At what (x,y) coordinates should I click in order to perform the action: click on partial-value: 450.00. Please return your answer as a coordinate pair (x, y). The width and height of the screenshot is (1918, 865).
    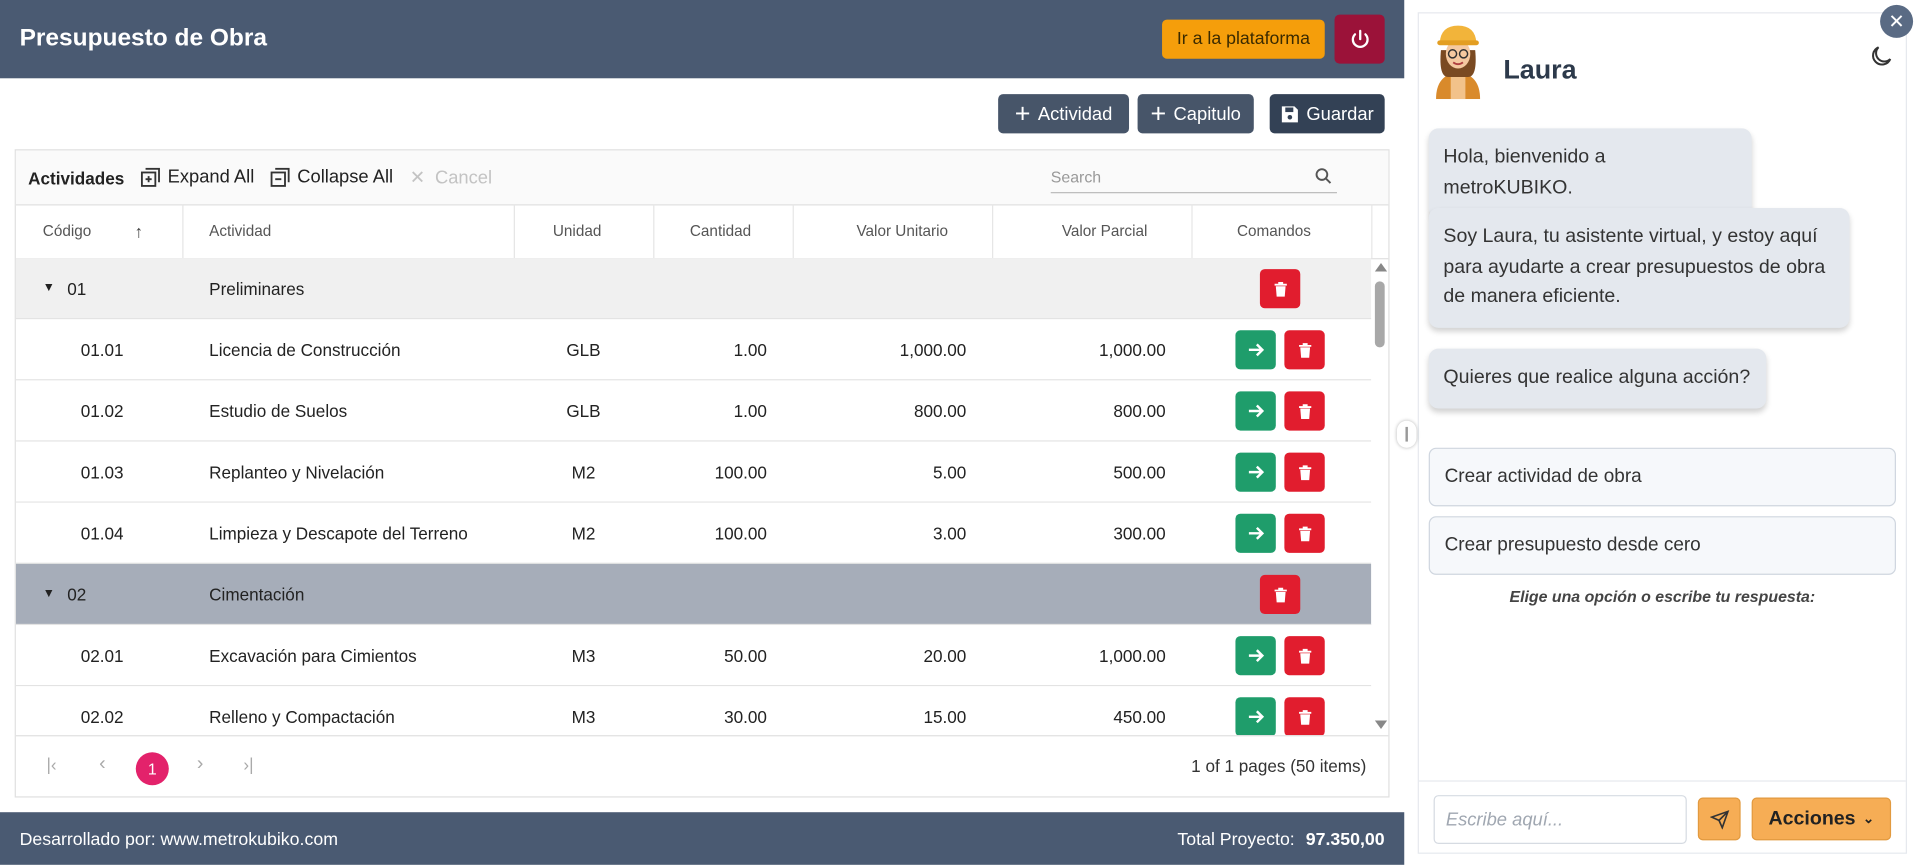
    Looking at the image, I should click on (1139, 716).